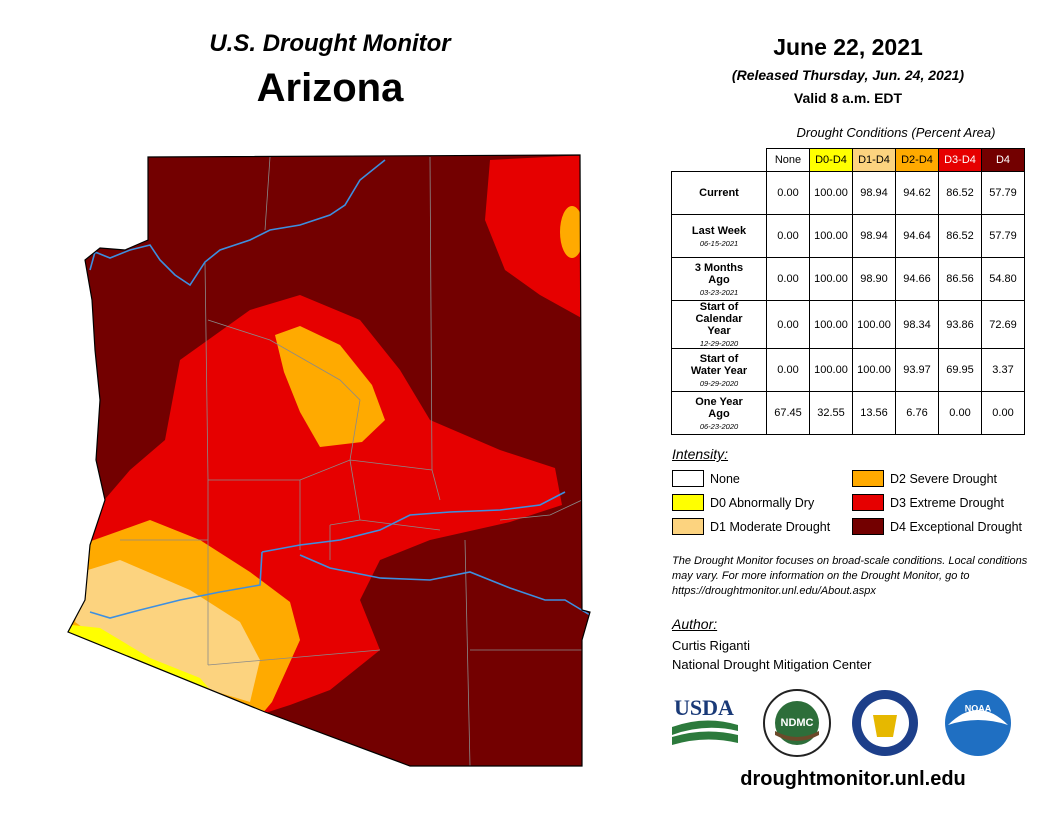 This screenshot has height=816, width=1056. I want to click on table-row: Current 0.00 100.00 98.94 94.62 86.52 57.79, so click(848, 193).